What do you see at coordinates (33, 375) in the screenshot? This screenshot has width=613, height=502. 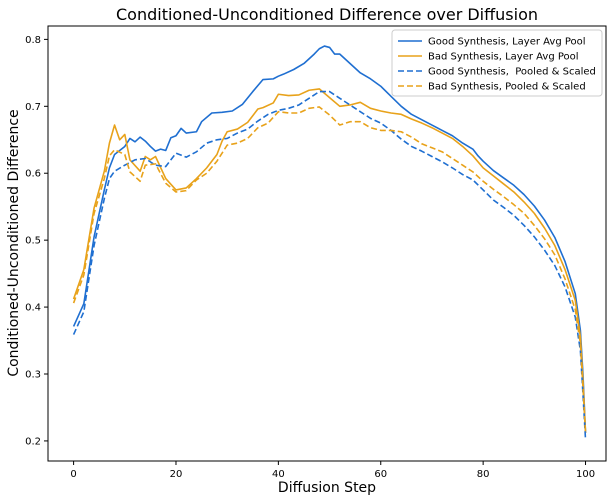 I see `y-tick-label: 0.3` at bounding box center [33, 375].